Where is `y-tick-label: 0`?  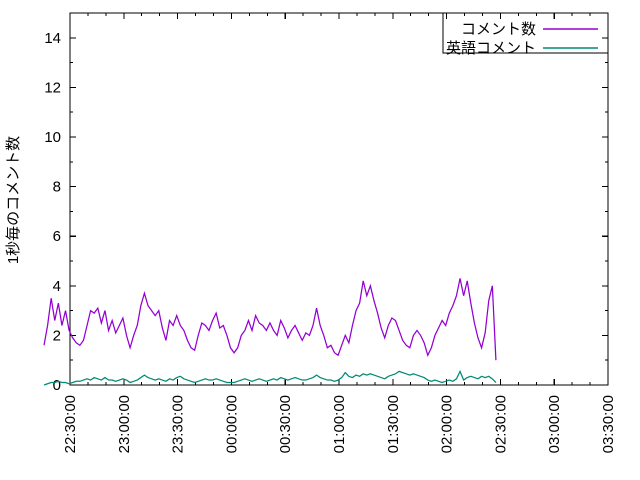 y-tick-label: 0 is located at coordinates (57, 385).